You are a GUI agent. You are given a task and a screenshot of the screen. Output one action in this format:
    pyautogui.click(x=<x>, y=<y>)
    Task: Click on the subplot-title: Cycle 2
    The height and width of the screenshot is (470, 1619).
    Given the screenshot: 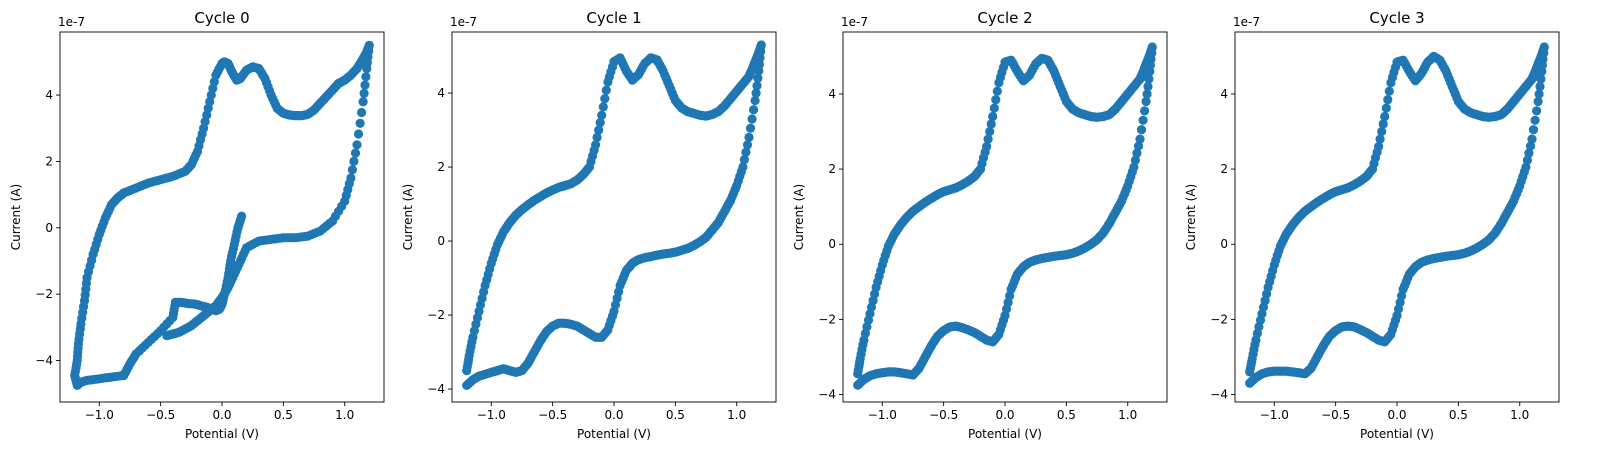 What is the action you would take?
    pyautogui.click(x=1004, y=18)
    